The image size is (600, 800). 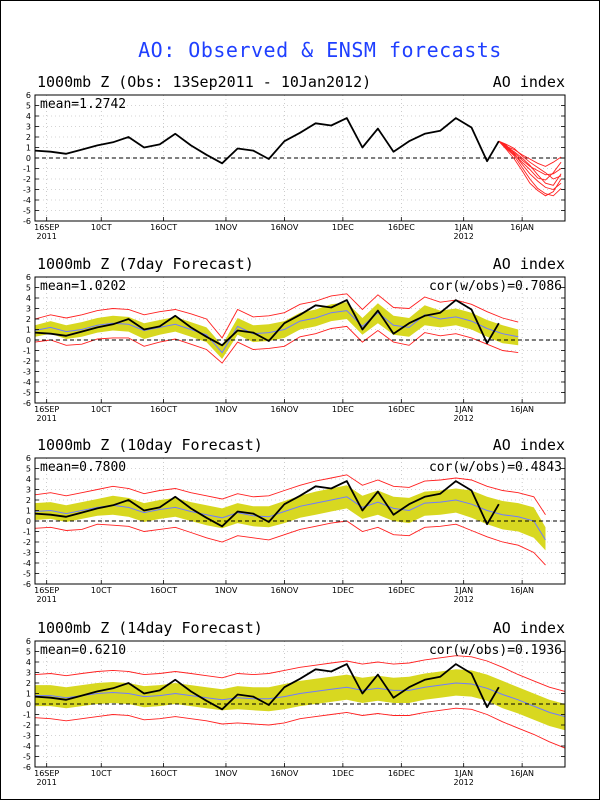 What do you see at coordinates (83, 286) in the screenshot?
I see `mean-label: mean=1.0202` at bounding box center [83, 286].